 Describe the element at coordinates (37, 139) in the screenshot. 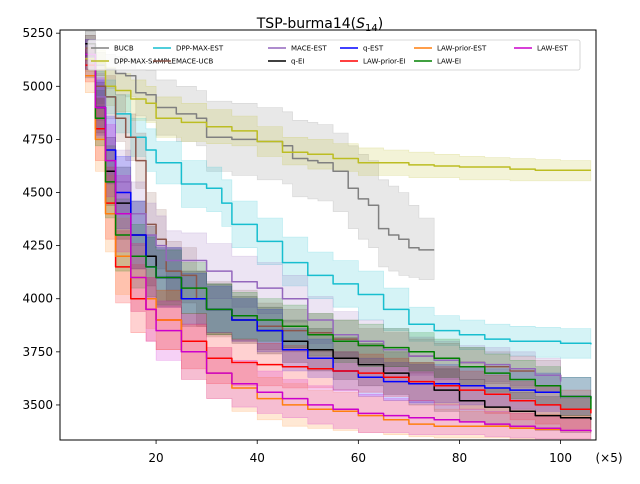

I see `y-tick-label: 4750` at that location.